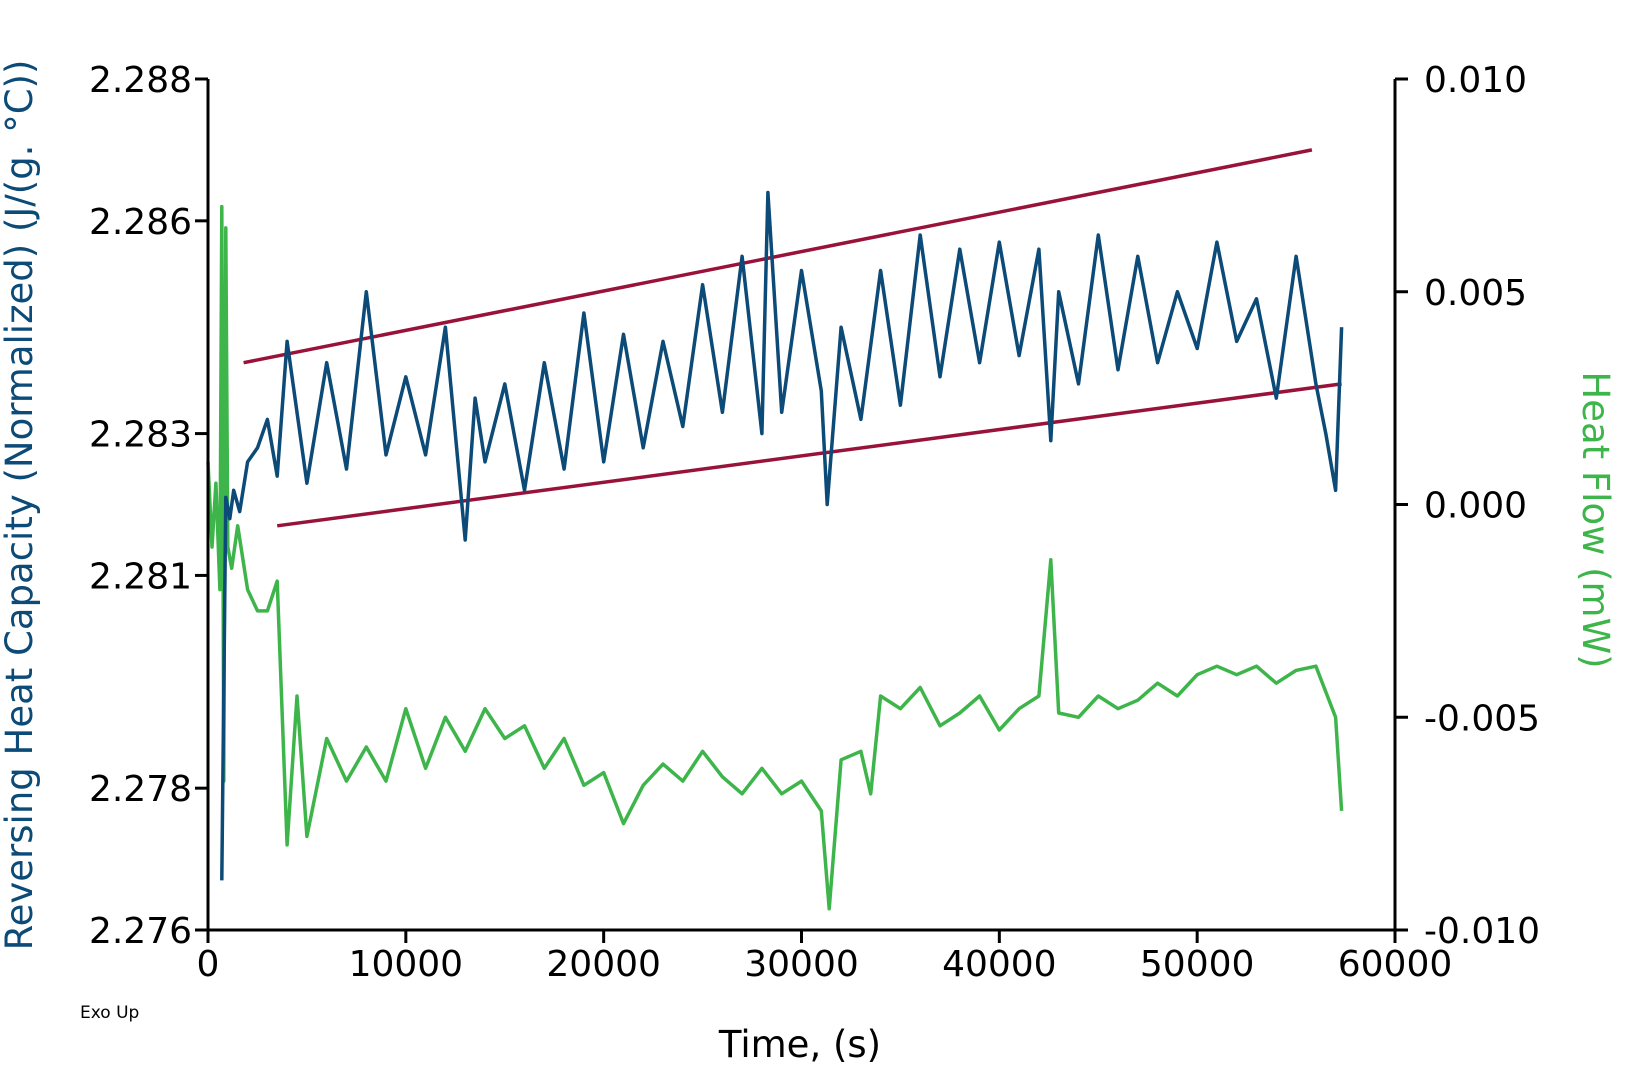  I want to click on trend-line-upper, so click(778, 256).